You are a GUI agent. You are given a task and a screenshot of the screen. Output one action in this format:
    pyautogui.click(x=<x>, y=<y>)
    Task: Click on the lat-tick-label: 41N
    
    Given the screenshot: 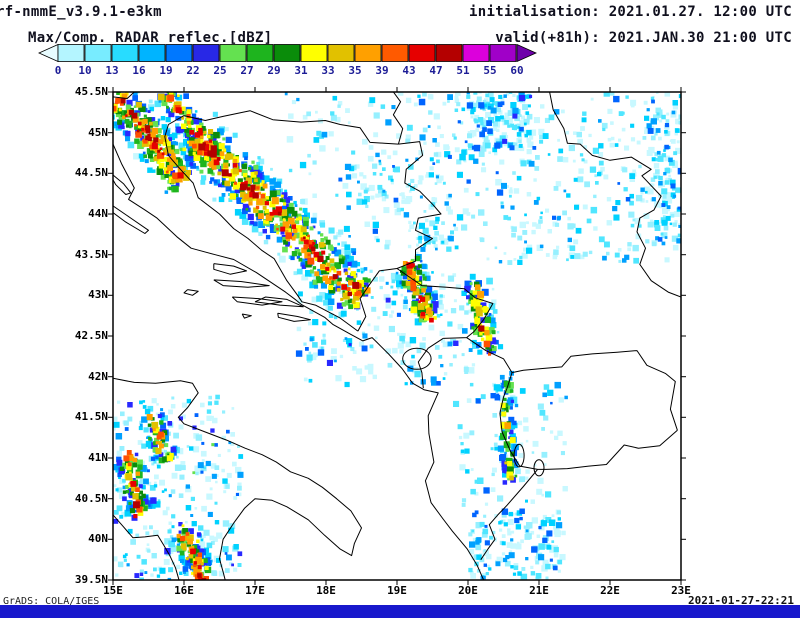 What is the action you would take?
    pyautogui.click(x=98, y=457)
    